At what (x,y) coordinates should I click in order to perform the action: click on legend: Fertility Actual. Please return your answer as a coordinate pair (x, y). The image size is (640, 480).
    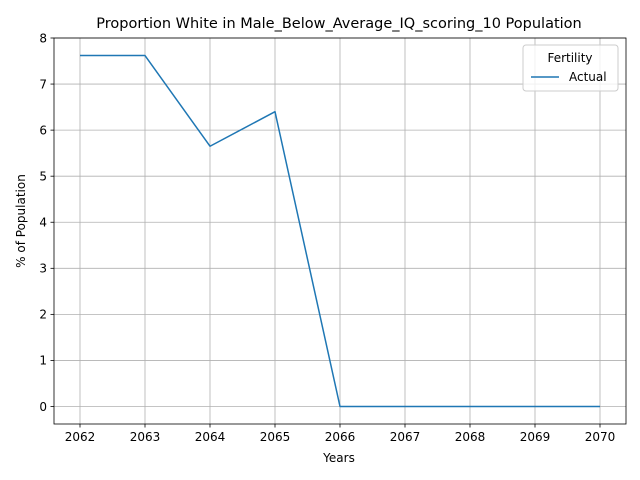
    Looking at the image, I should click on (570, 68).